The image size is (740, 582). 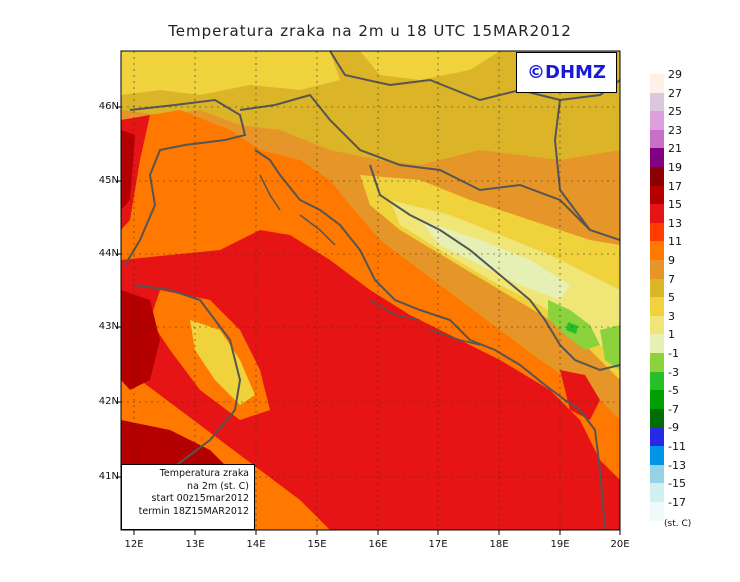 I want to click on lon-label: 14E, so click(x=256, y=544).